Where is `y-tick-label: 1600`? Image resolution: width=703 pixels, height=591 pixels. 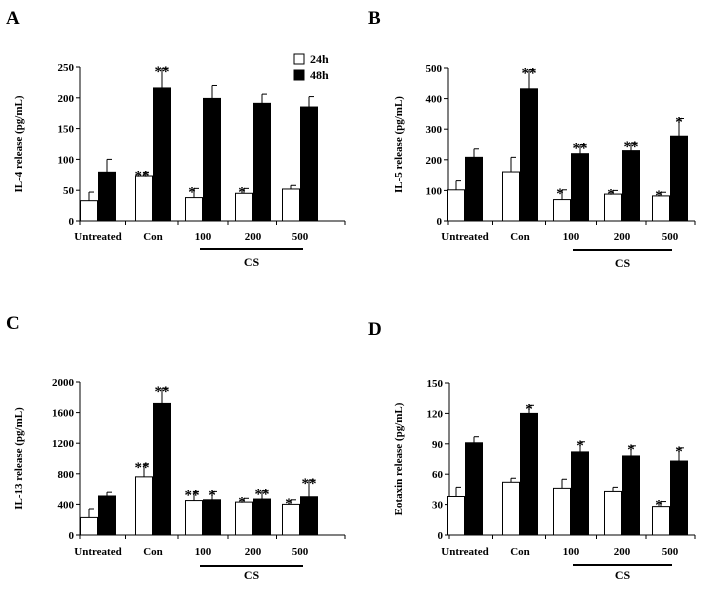 y-tick-label: 1600 is located at coordinates (63, 414).